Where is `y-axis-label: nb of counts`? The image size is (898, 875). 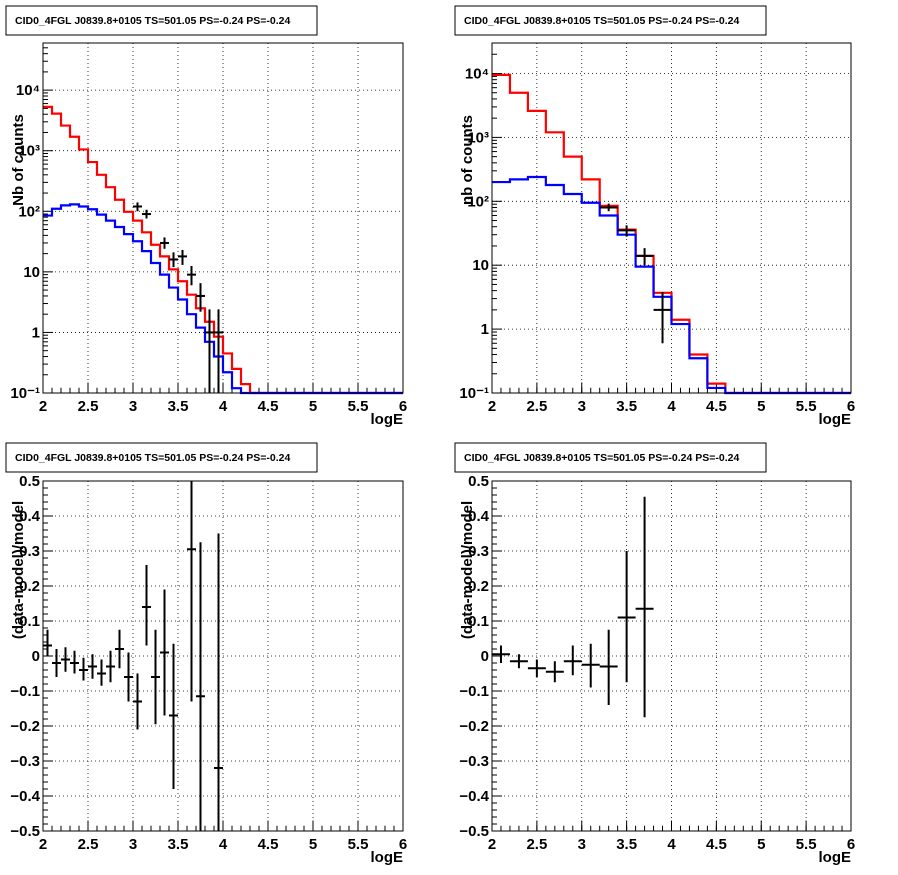 y-axis-label: nb of counts is located at coordinates (467, 160).